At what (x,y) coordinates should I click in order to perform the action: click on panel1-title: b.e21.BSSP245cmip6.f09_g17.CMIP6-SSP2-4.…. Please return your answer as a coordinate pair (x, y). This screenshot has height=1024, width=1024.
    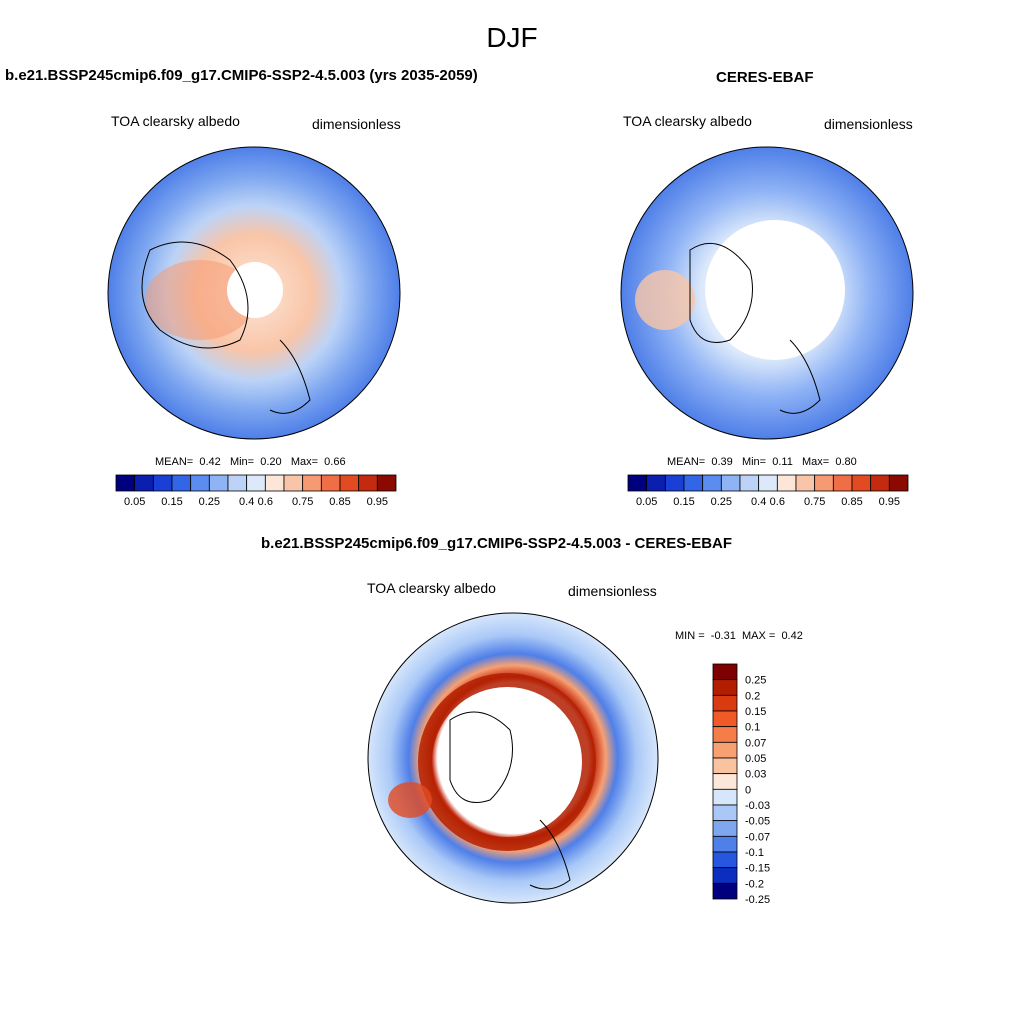
    Looking at the image, I should click on (241, 75).